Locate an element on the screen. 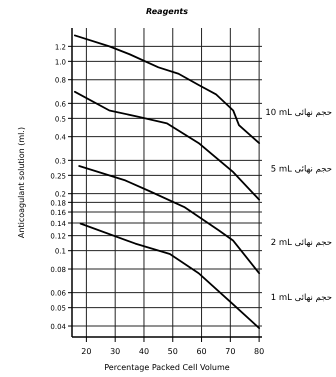  x-tick-label: 40 is located at coordinates (144, 351).